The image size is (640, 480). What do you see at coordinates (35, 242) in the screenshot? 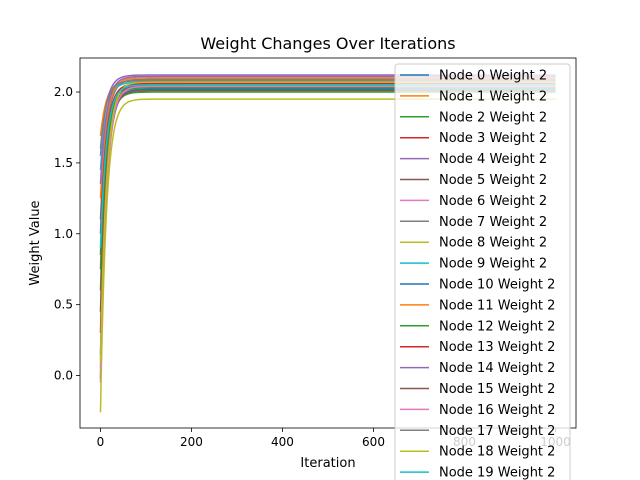
I see `y-axis-label: Weight Value` at bounding box center [35, 242].